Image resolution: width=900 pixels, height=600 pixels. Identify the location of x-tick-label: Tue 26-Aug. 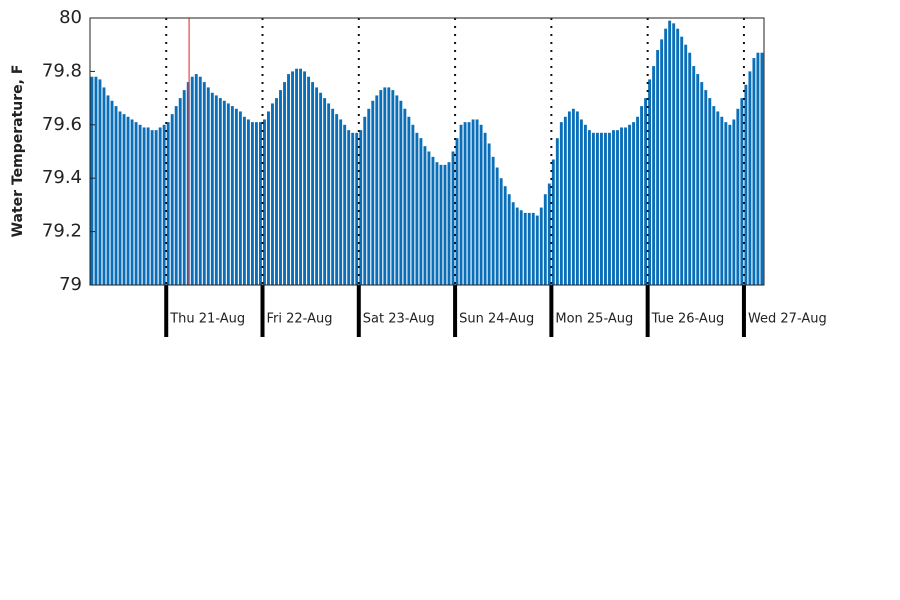
(688, 319).